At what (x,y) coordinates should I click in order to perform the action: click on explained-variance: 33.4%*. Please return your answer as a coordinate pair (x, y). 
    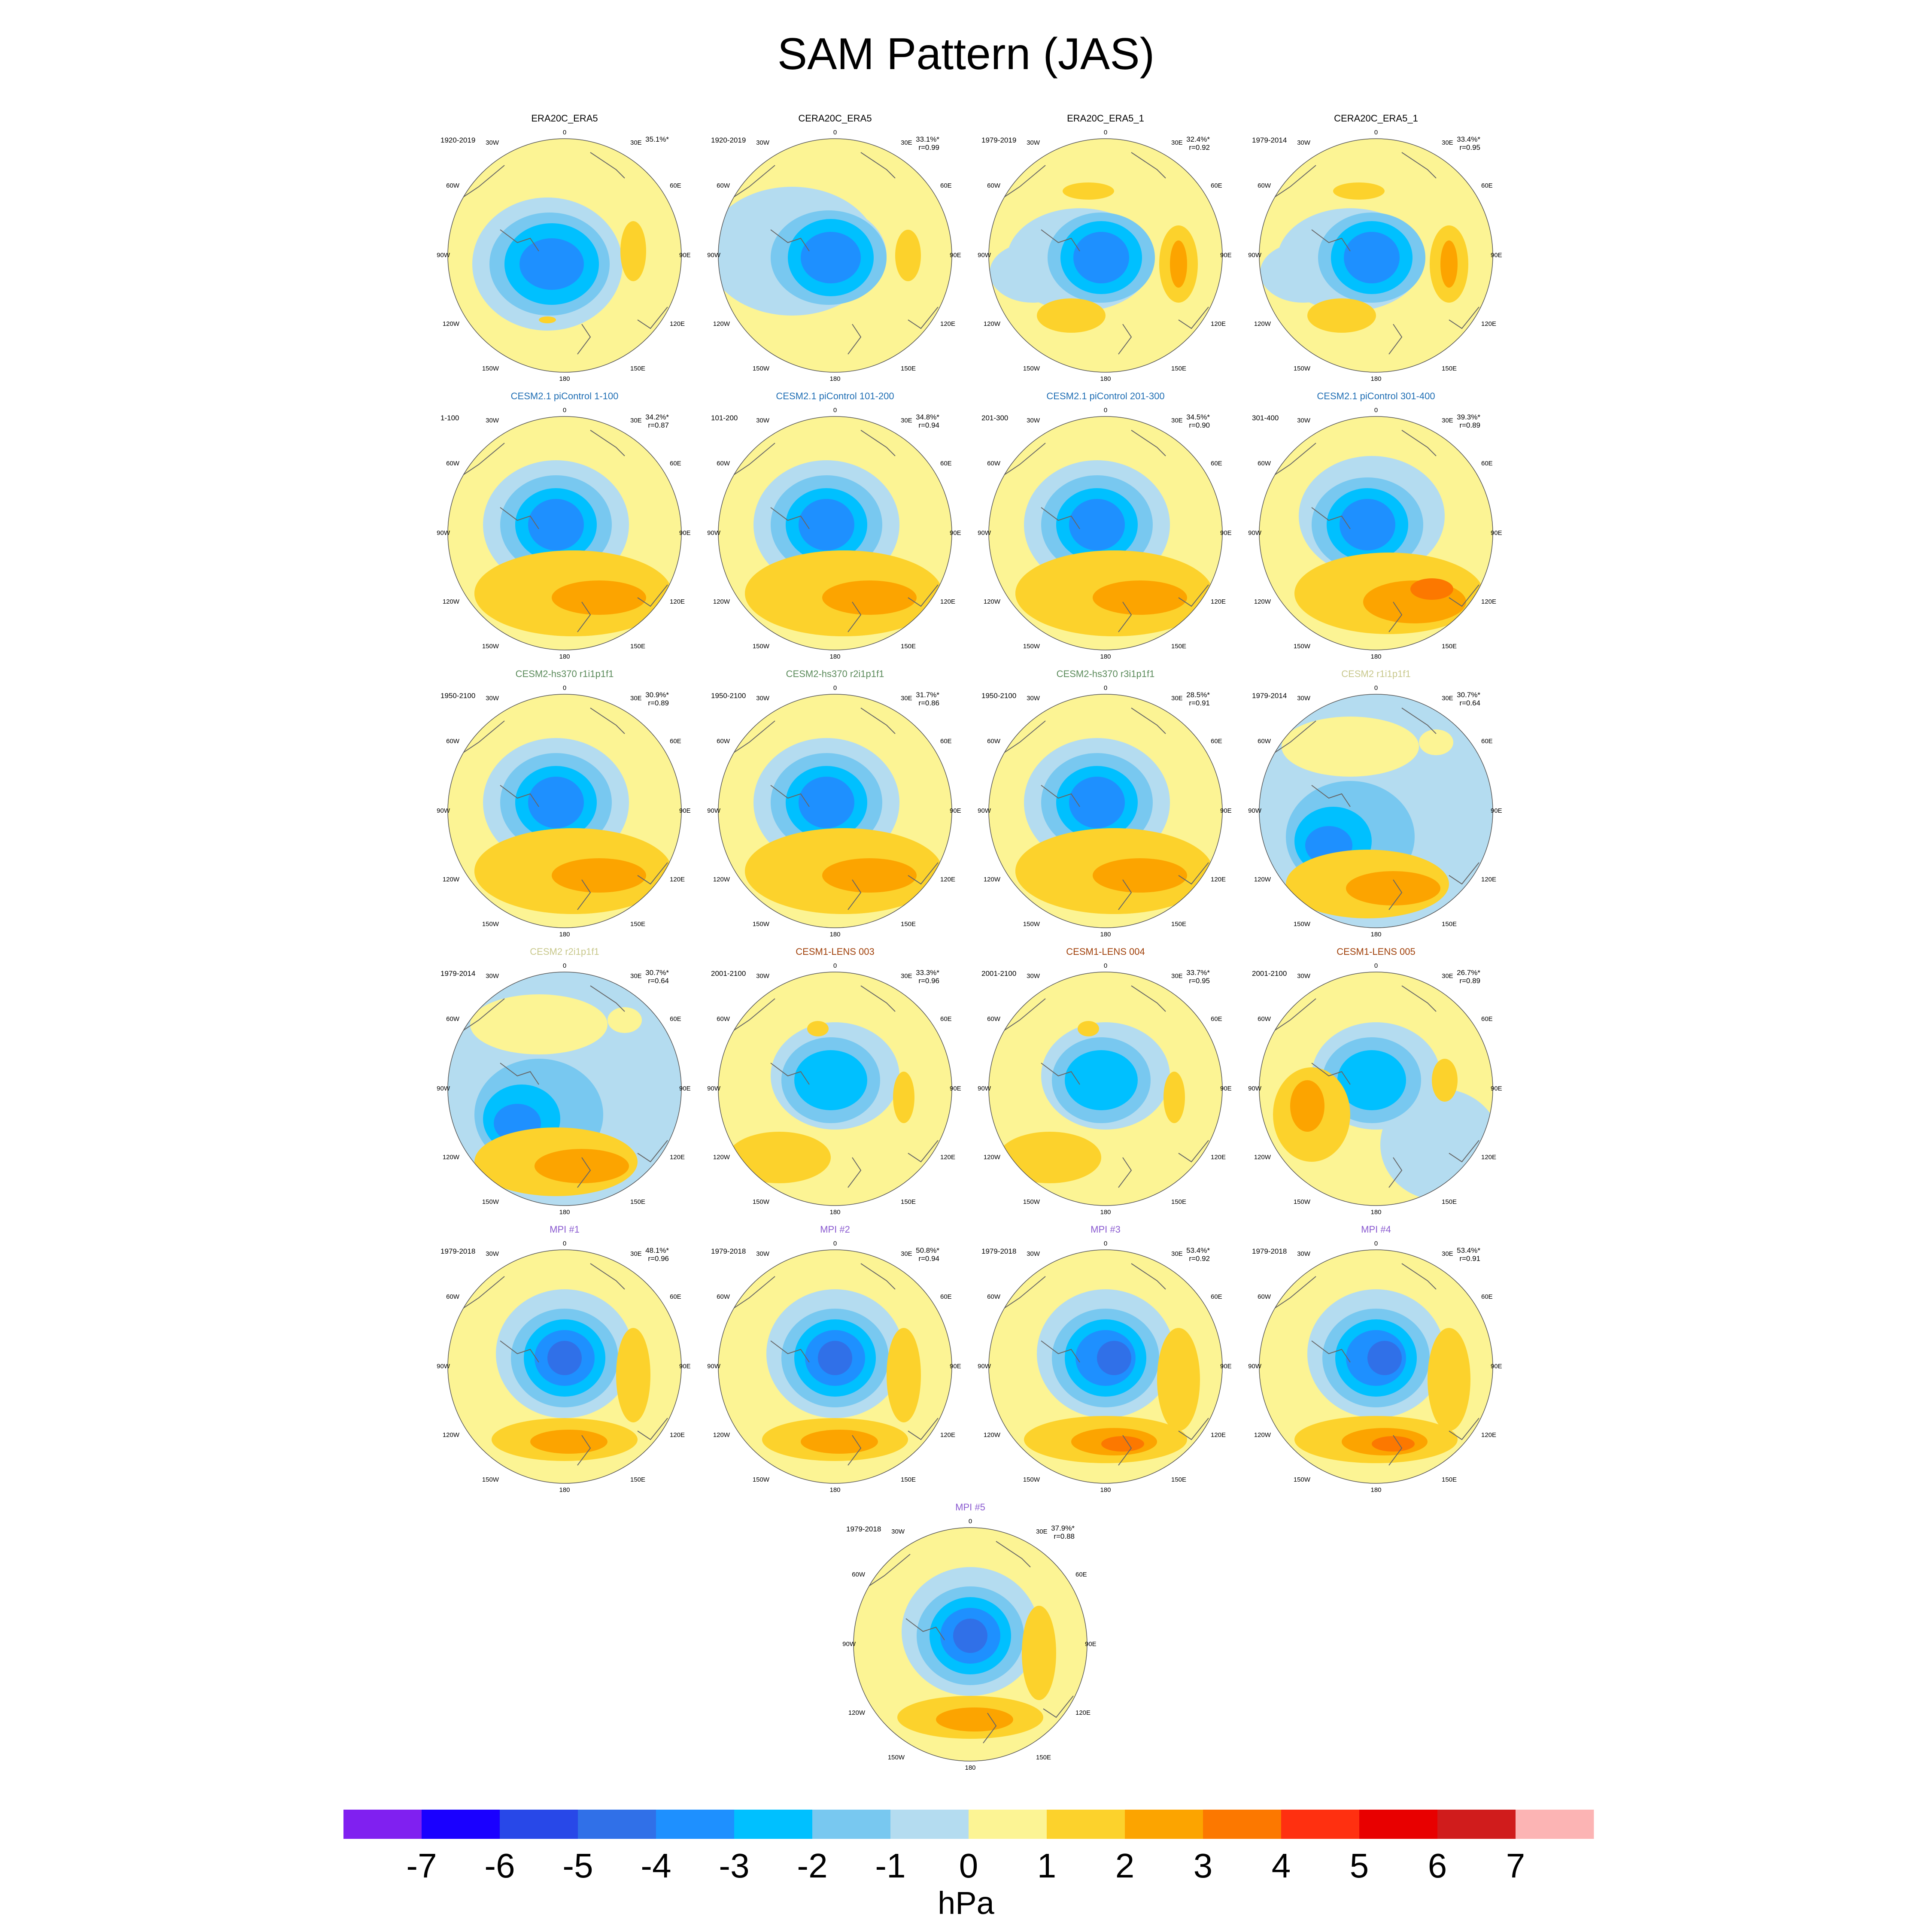
    Looking at the image, I should click on (1469, 139).